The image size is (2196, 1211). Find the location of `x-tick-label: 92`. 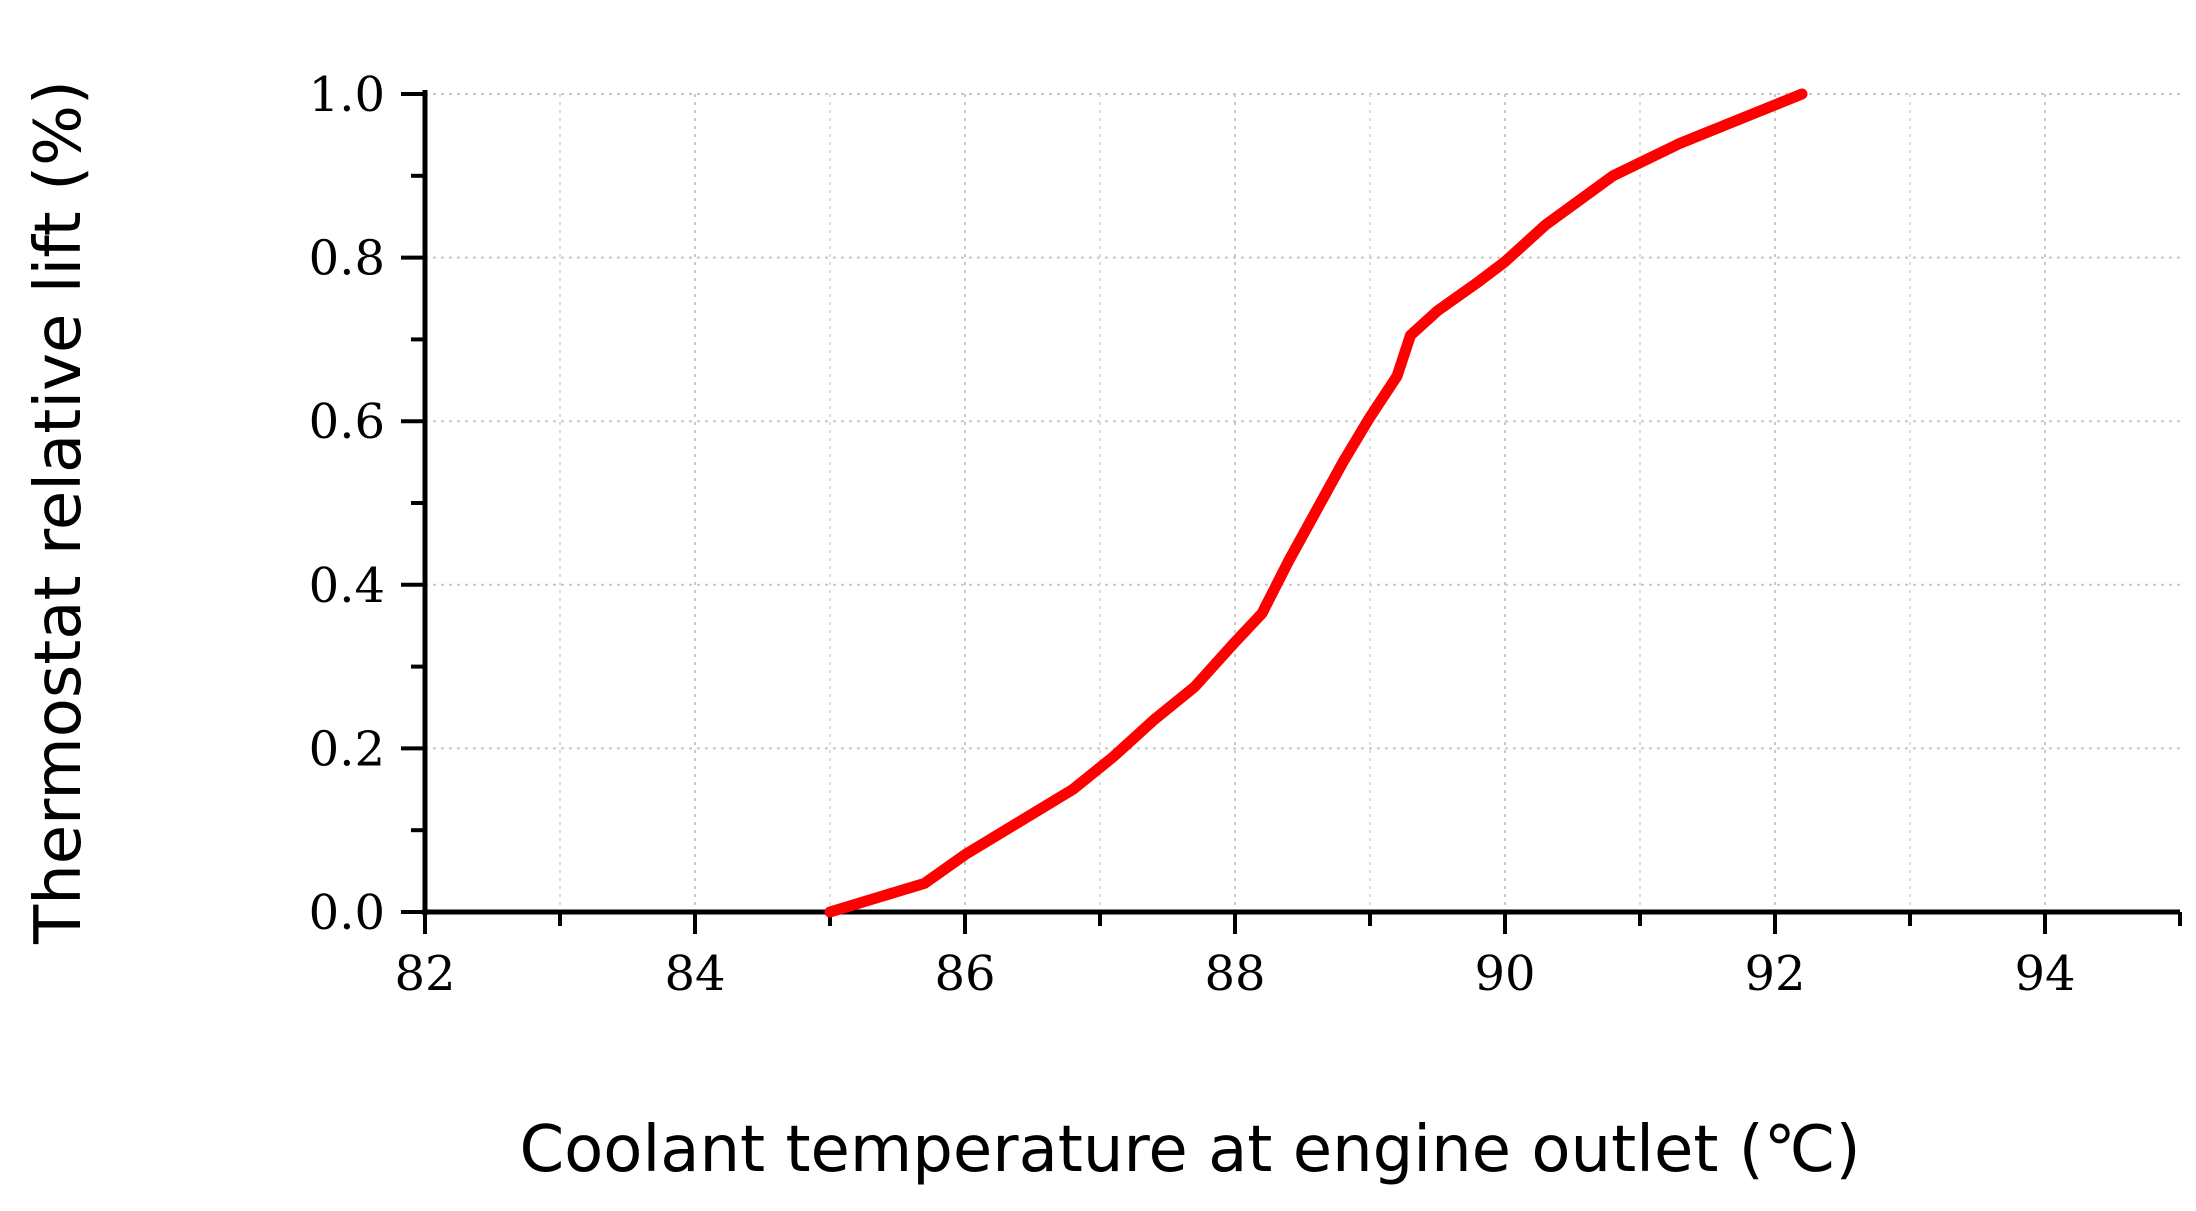

x-tick-label: 92 is located at coordinates (1774, 974).